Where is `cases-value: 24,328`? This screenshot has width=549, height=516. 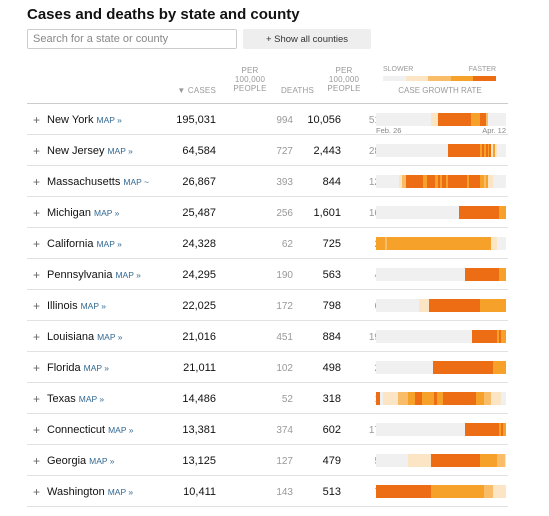 cases-value: 24,328 is located at coordinates (199, 244).